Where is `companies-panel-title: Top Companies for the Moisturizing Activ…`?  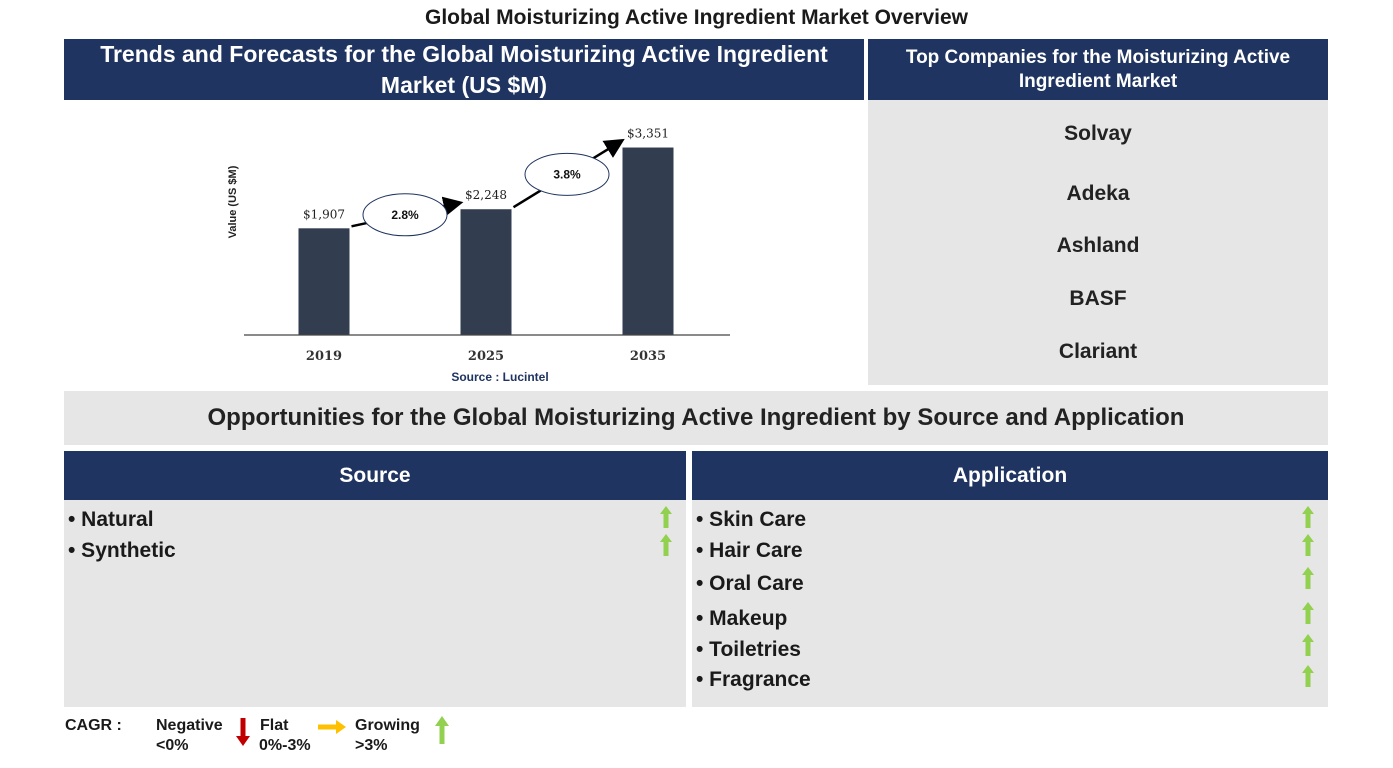
companies-panel-title: Top Companies for the Moisturizing Activ… is located at coordinates (1098, 69).